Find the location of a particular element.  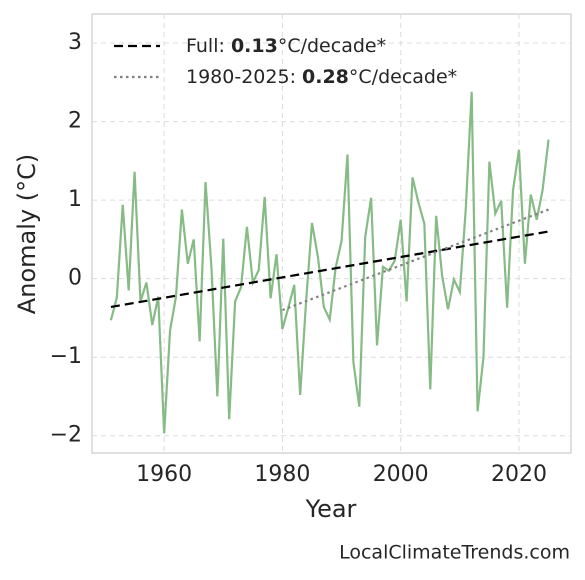

watermark: LocalClimateTrends.com is located at coordinates (454, 553).